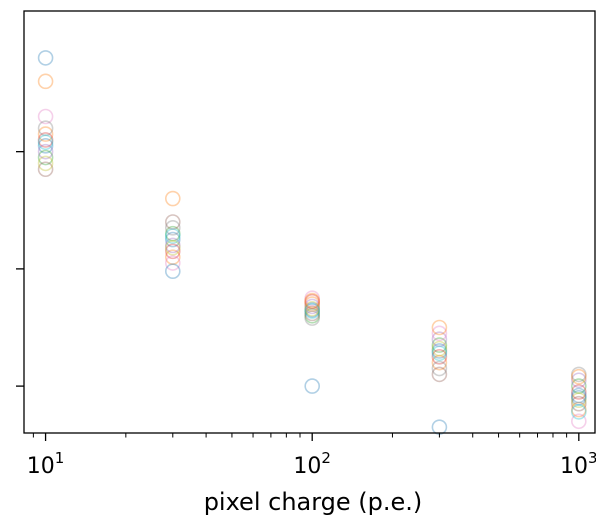 The image size is (596, 519). Describe the element at coordinates (578, 464) in the screenshot. I see `x-tick-label: 10³` at that location.